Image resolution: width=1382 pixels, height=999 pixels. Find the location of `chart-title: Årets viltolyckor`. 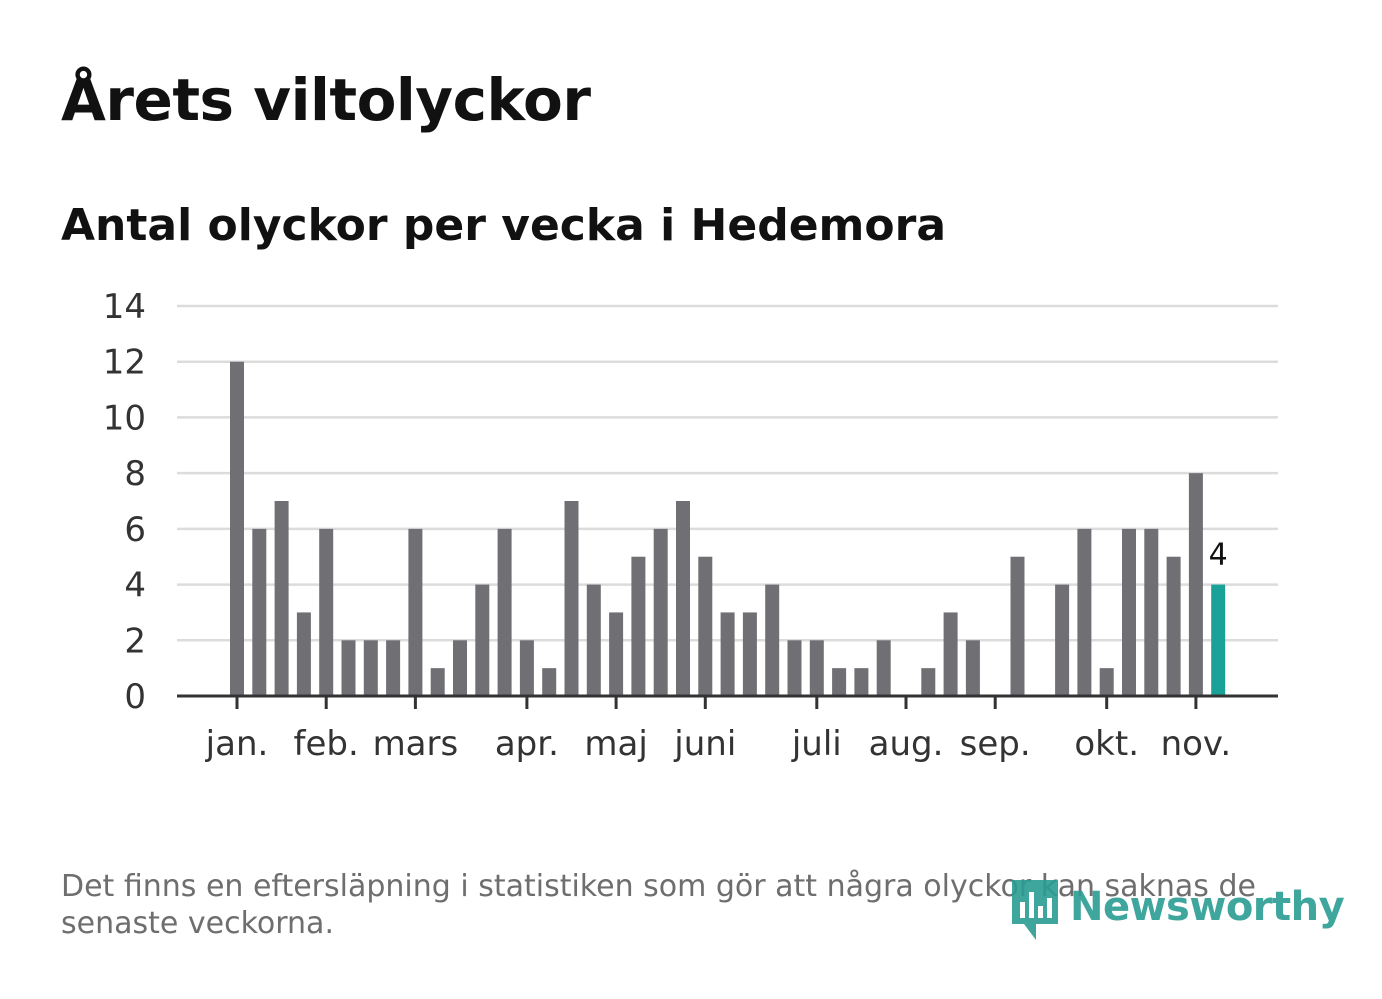

chart-title: Årets viltolyckor is located at coordinates (326, 100).